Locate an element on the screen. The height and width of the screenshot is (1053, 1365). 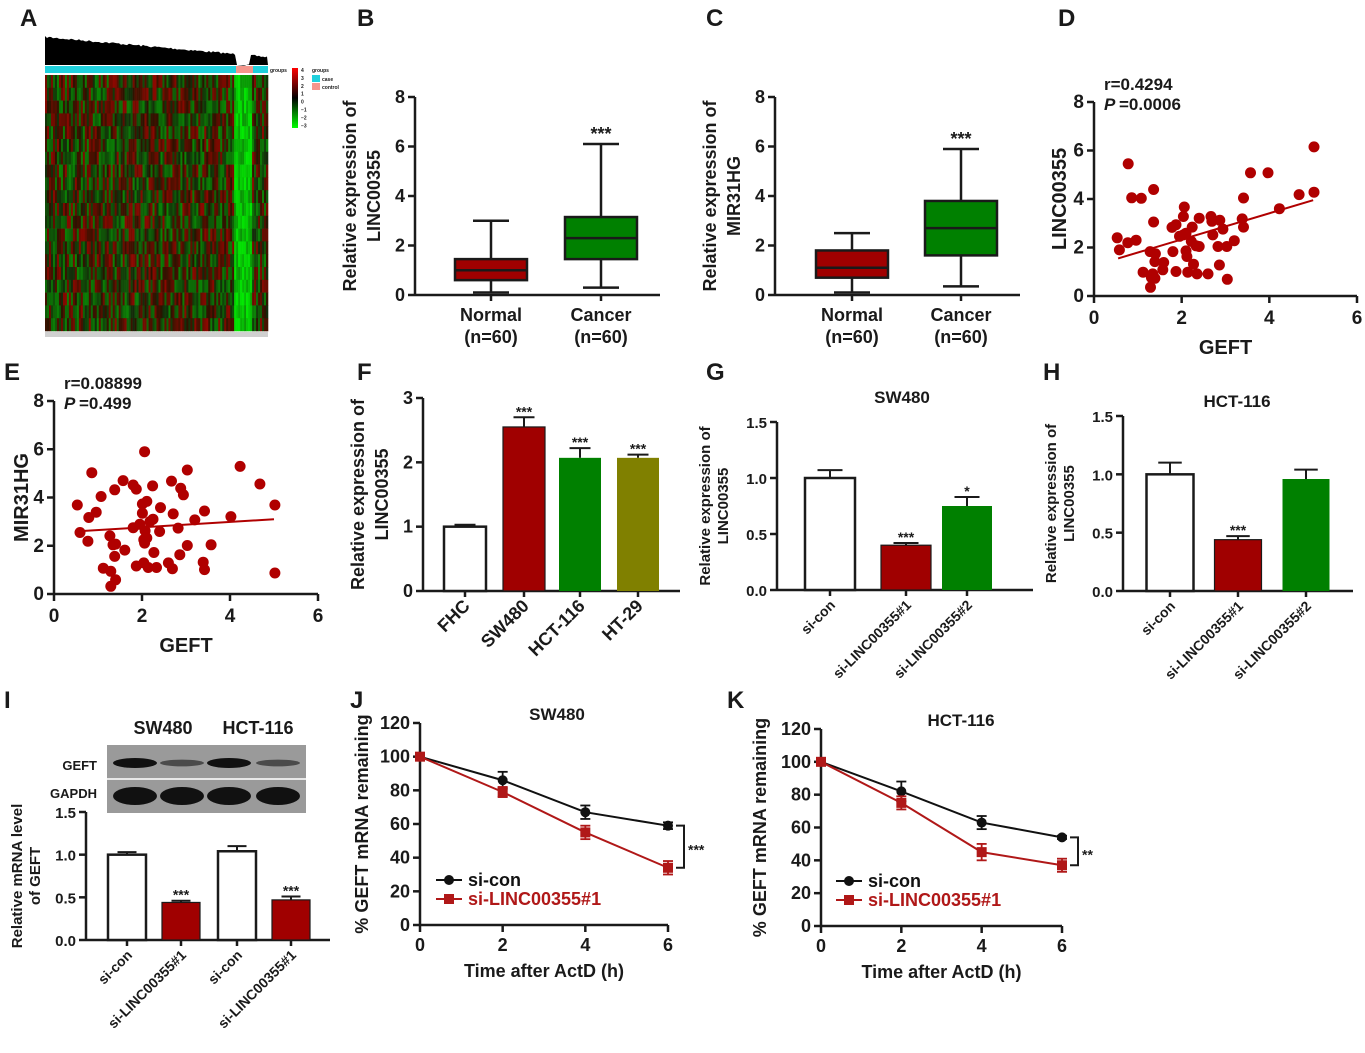
y-tick-label: 2 is located at coordinates (38, 546).